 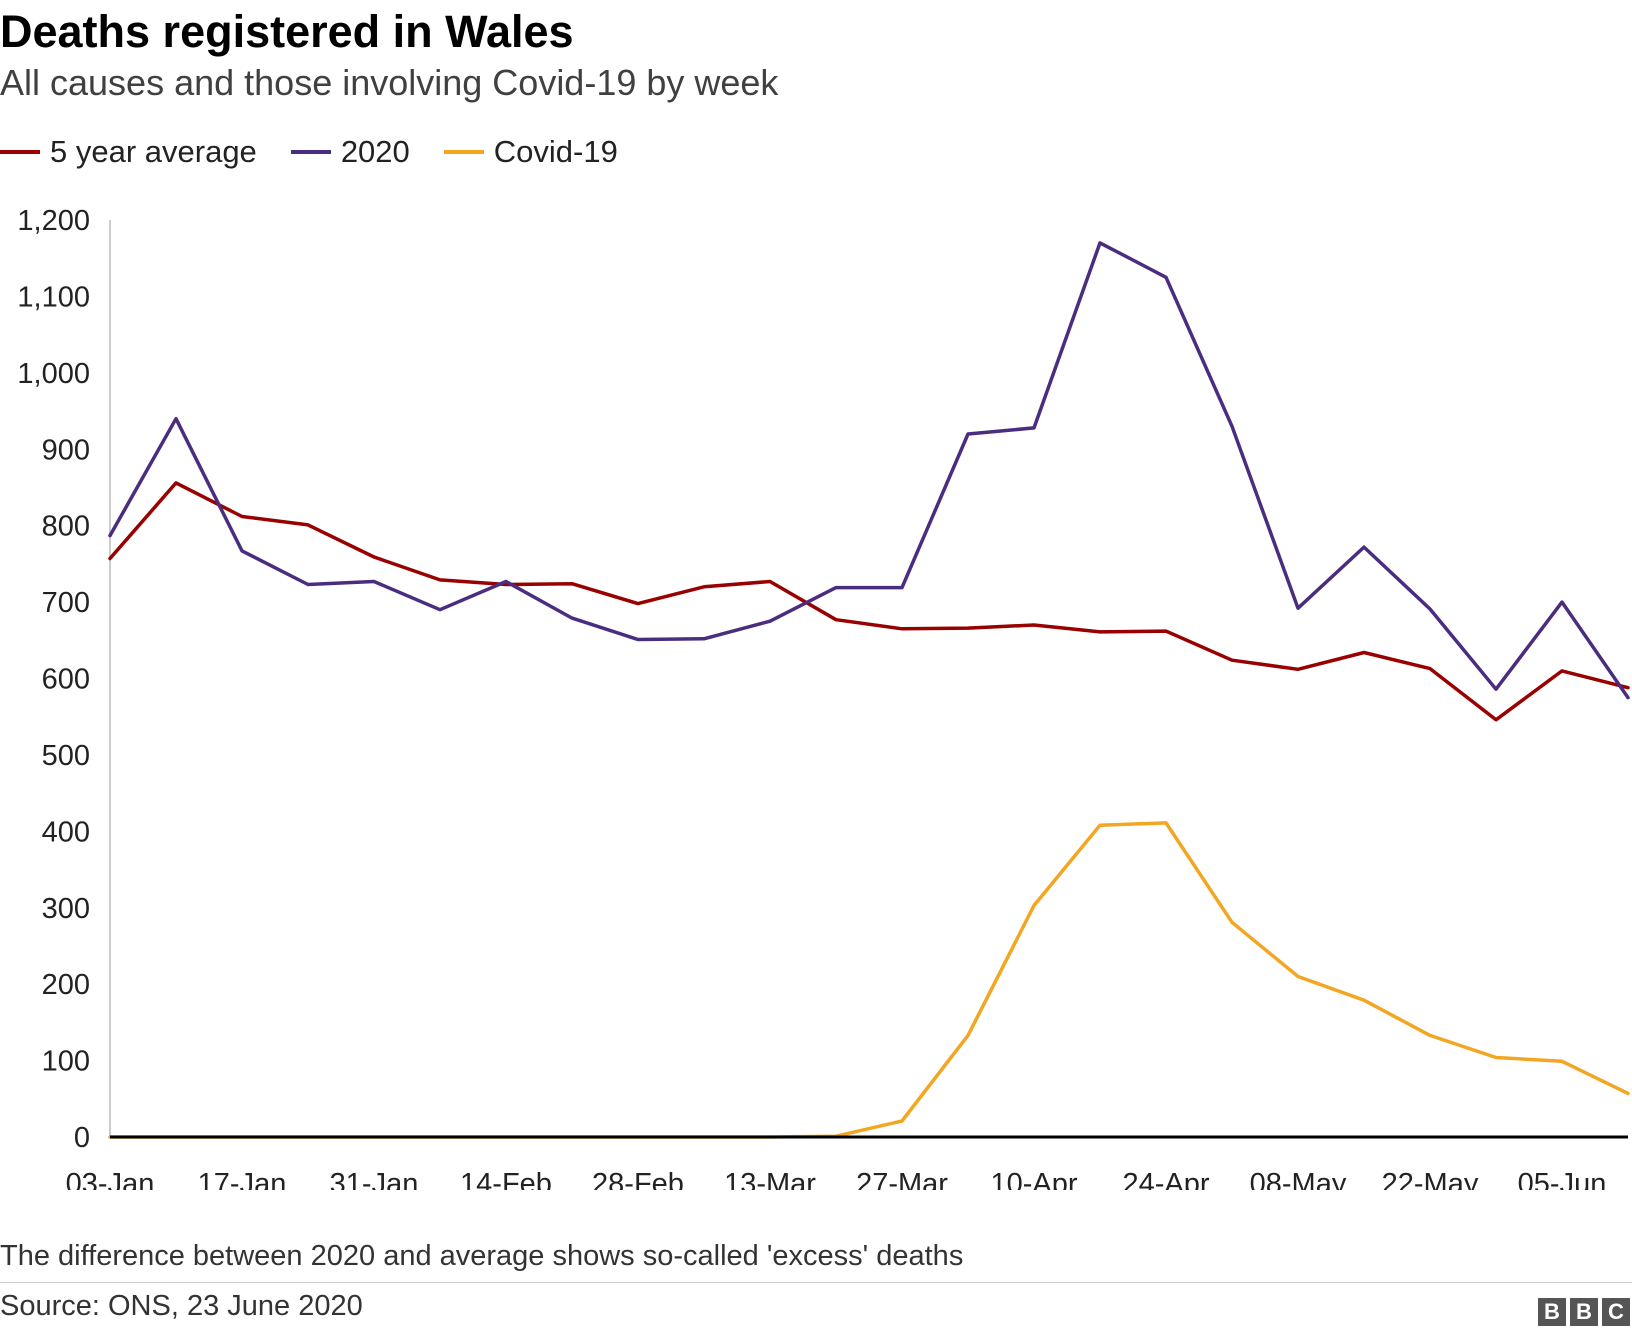 I want to click on x-tick-label: 28-Feb, so click(x=638, y=1179).